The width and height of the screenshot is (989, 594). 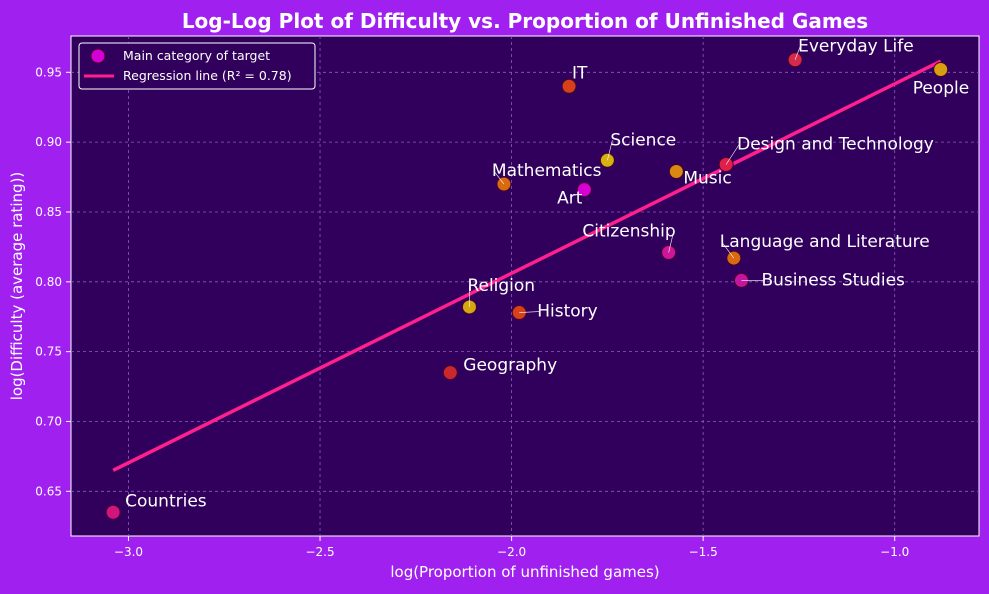 What do you see at coordinates (707, 178) in the screenshot?
I see `point-label: Music` at bounding box center [707, 178].